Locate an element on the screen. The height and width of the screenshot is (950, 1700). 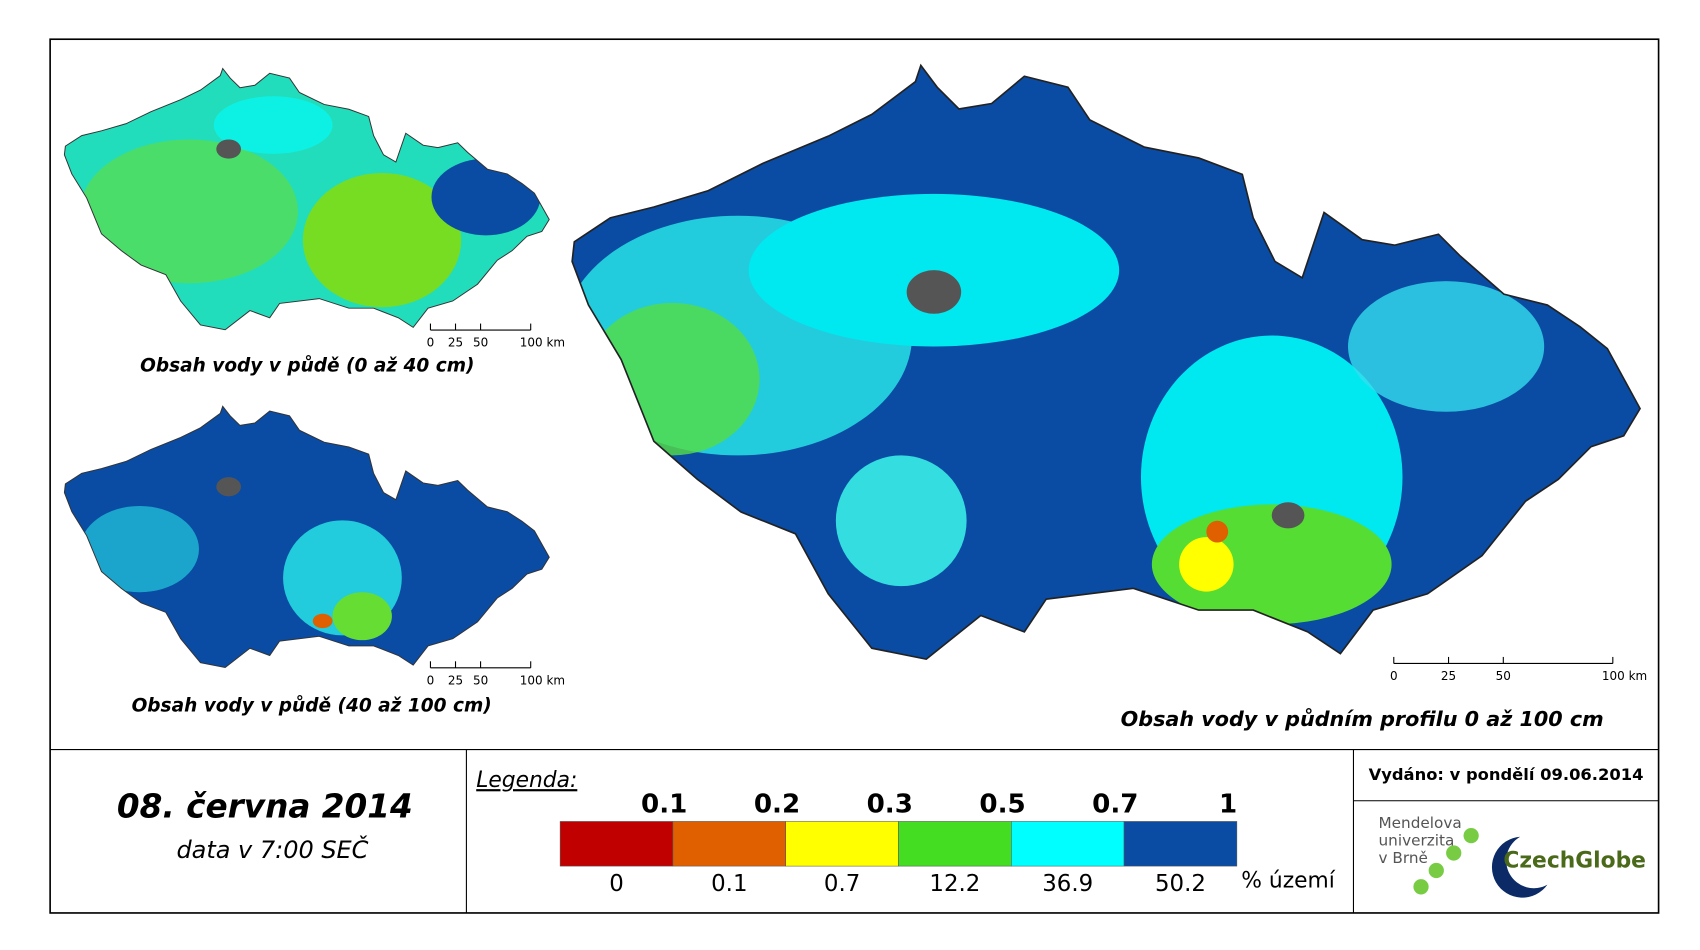
legend-share: 0 is located at coordinates (616, 884).